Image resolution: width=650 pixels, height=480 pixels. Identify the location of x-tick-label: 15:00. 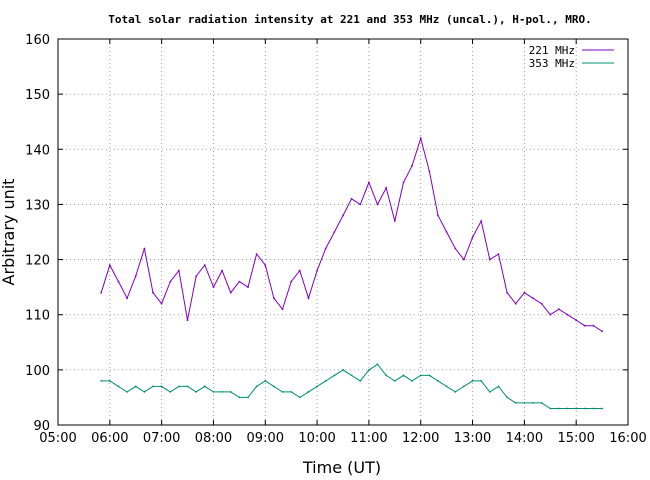
(575, 438).